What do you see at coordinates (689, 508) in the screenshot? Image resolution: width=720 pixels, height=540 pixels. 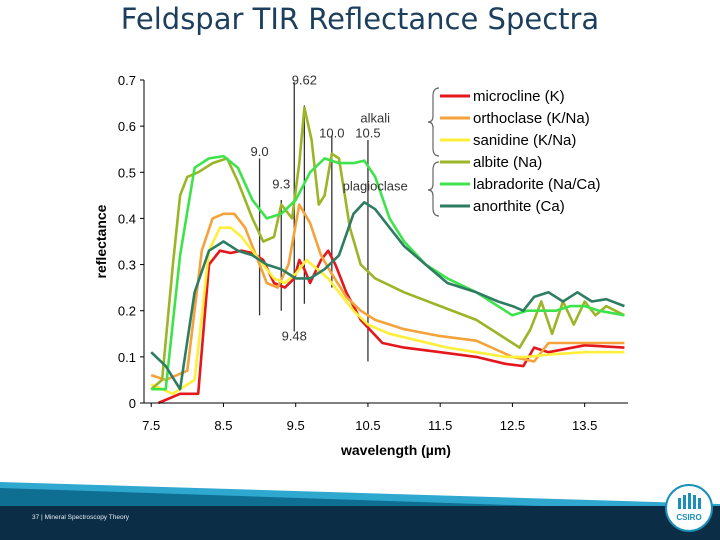 I see `csiro-logo-icon: CSIRO` at bounding box center [689, 508].